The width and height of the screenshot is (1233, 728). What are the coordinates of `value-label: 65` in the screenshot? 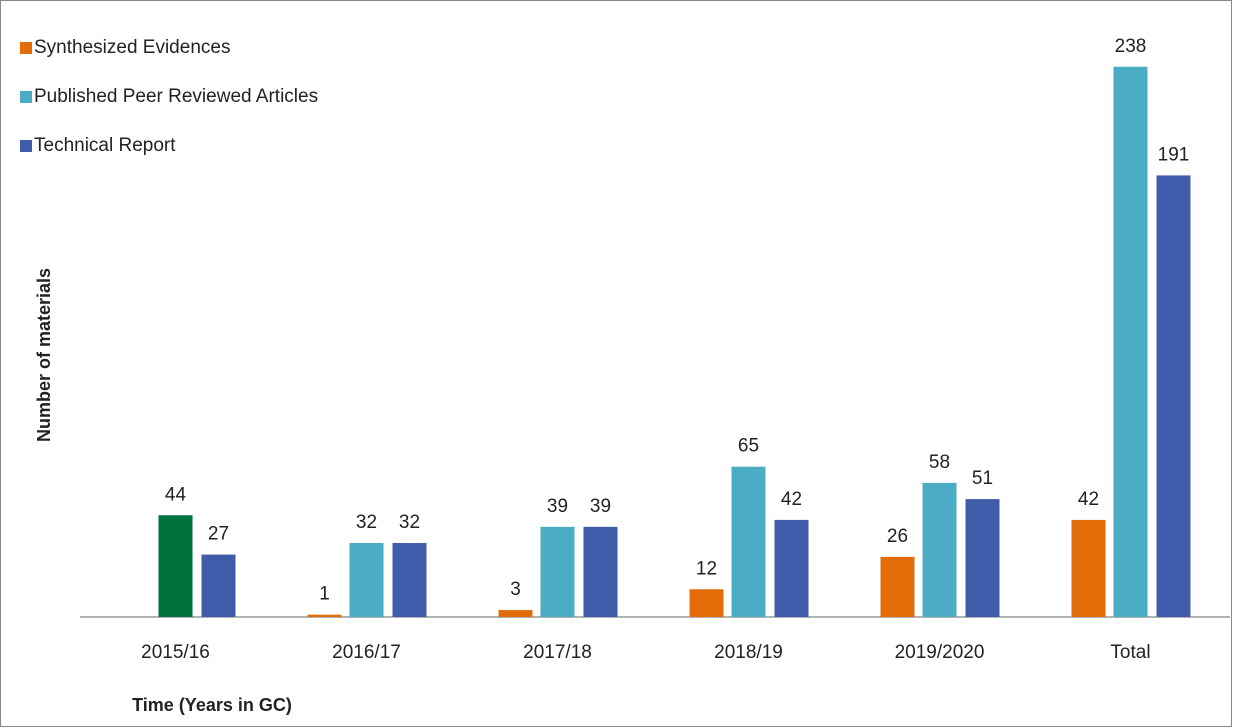 It's located at (748, 446).